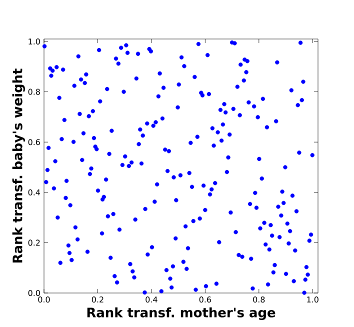 The image size is (354, 327). I want to click on x-axis-title: Rank transf. mother's age, so click(181, 313).